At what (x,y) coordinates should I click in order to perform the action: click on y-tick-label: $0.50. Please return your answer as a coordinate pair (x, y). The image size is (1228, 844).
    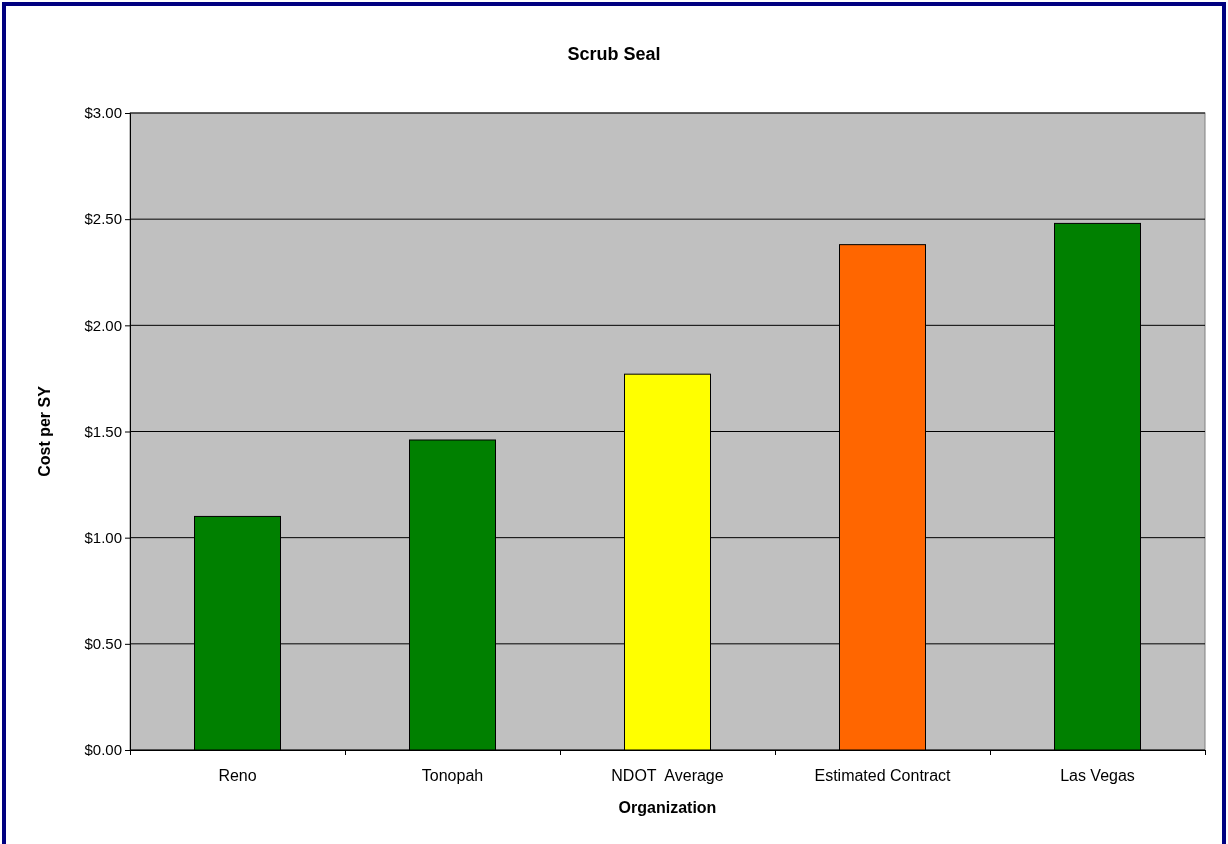
    Looking at the image, I should click on (103, 644).